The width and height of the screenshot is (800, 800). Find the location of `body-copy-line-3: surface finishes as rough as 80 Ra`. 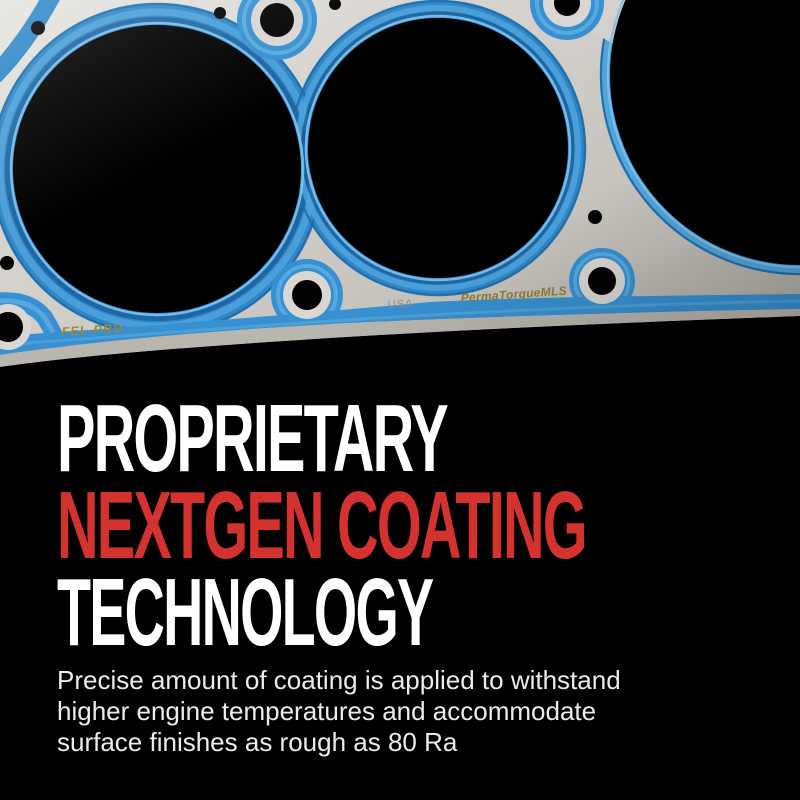

body-copy-line-3: surface finishes as rough as 80 Ra is located at coordinates (257, 742).